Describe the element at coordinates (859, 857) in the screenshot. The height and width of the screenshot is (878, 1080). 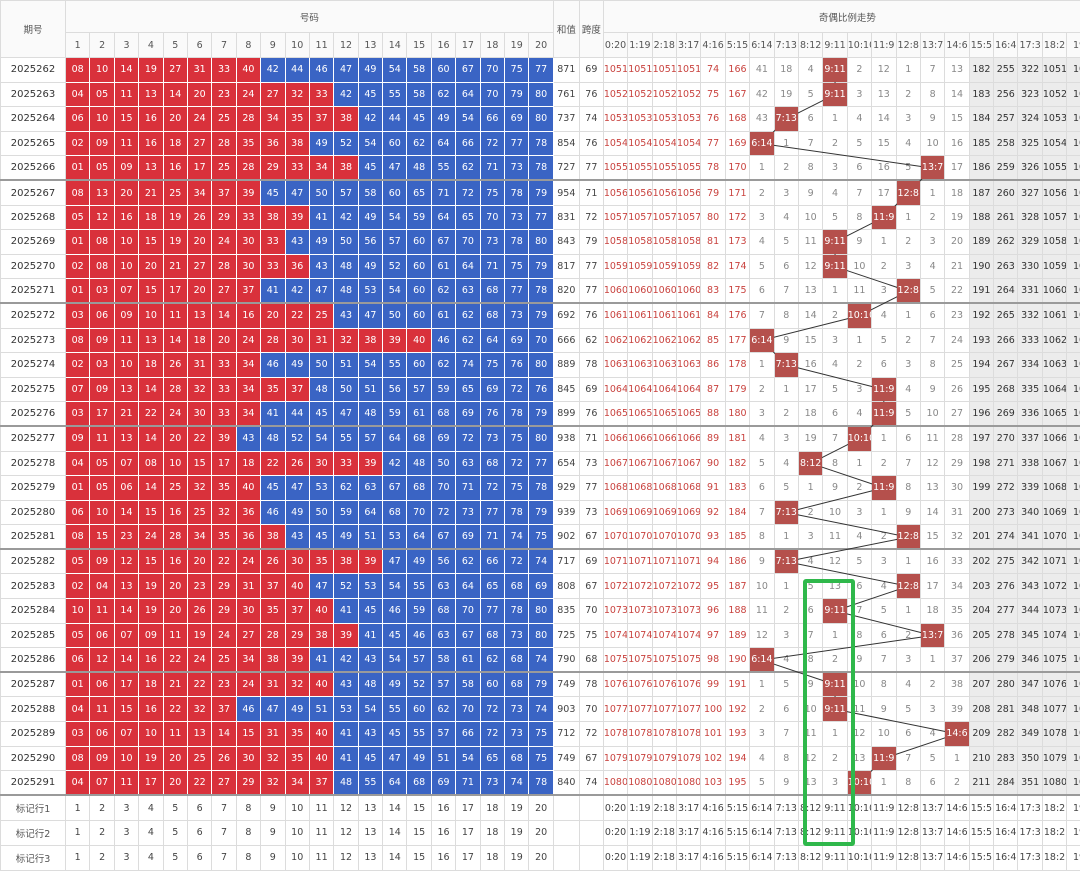
I see `footer-ratio: 10:10` at that location.